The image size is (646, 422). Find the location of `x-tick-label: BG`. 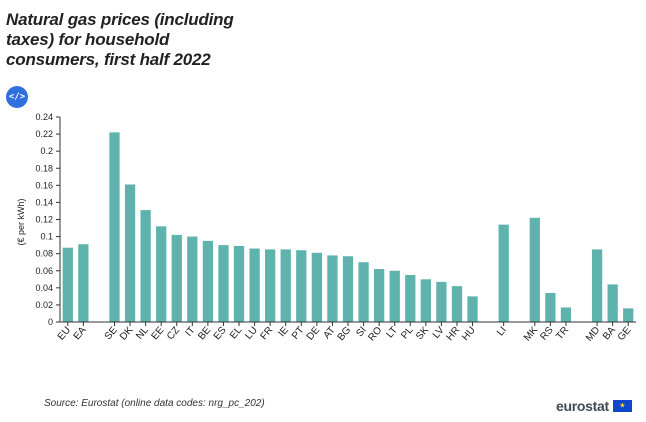

x-tick-label: BG is located at coordinates (345, 334).